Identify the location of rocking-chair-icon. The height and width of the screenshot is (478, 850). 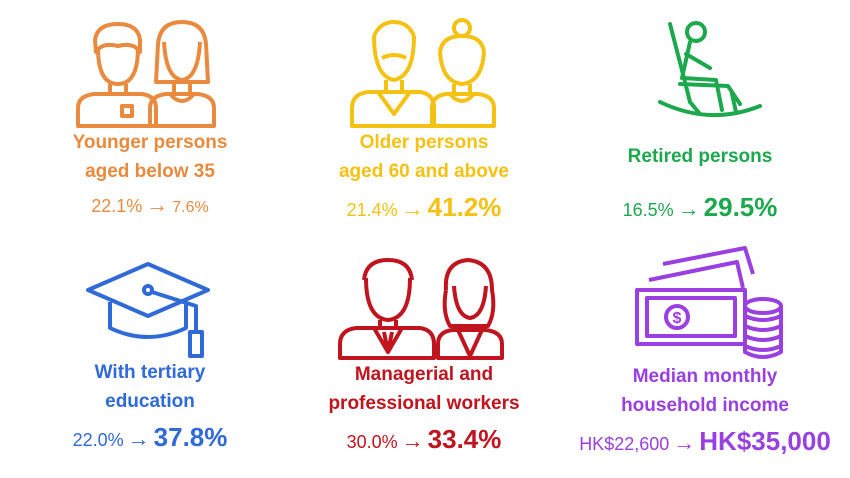
(710, 69).